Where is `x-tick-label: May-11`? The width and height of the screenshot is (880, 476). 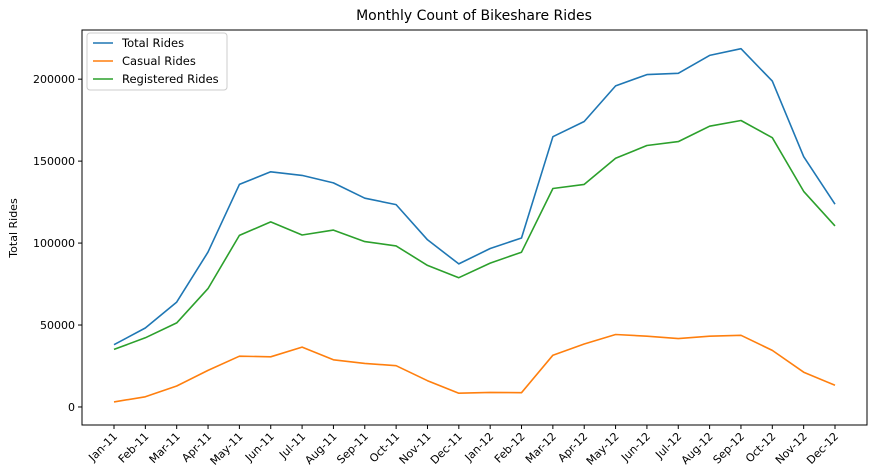 x-tick-label: May-11 is located at coordinates (227, 449).